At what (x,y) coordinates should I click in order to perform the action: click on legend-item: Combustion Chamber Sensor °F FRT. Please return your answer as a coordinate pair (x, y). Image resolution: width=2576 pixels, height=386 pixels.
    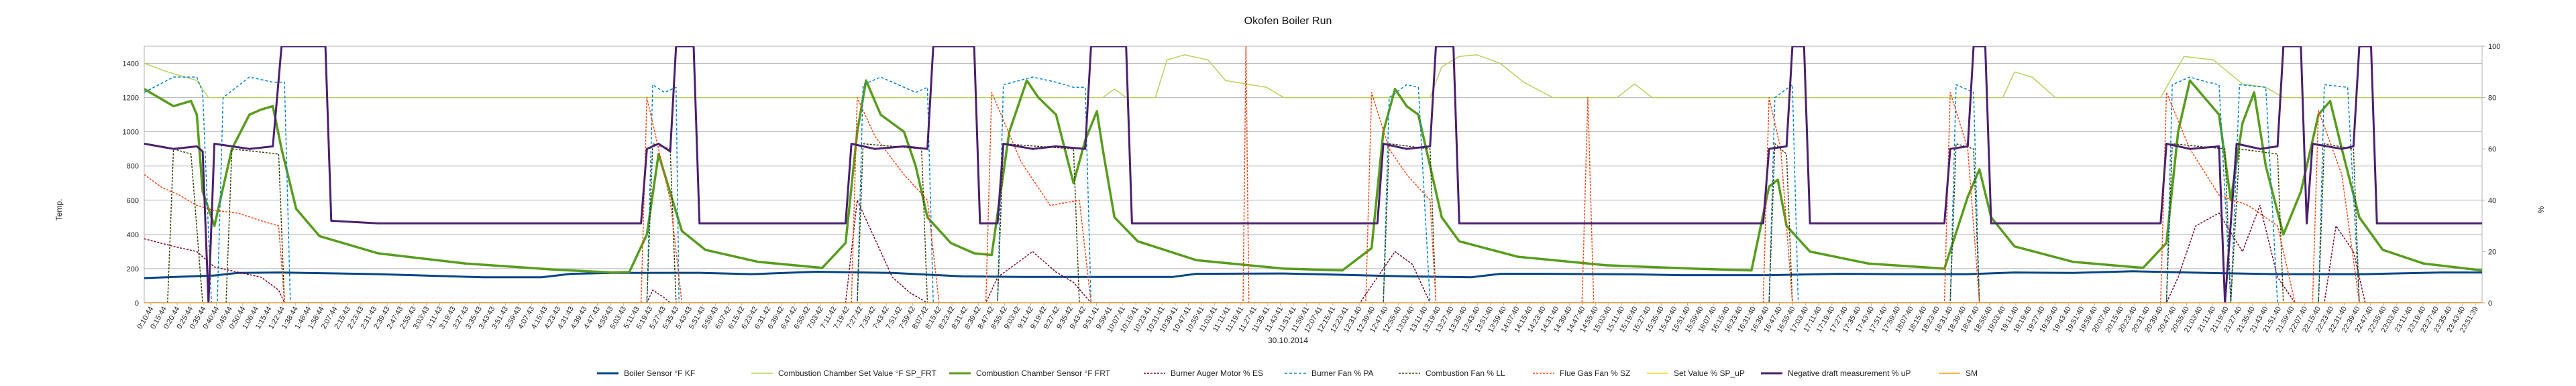
    Looking at the image, I should click on (1030, 373).